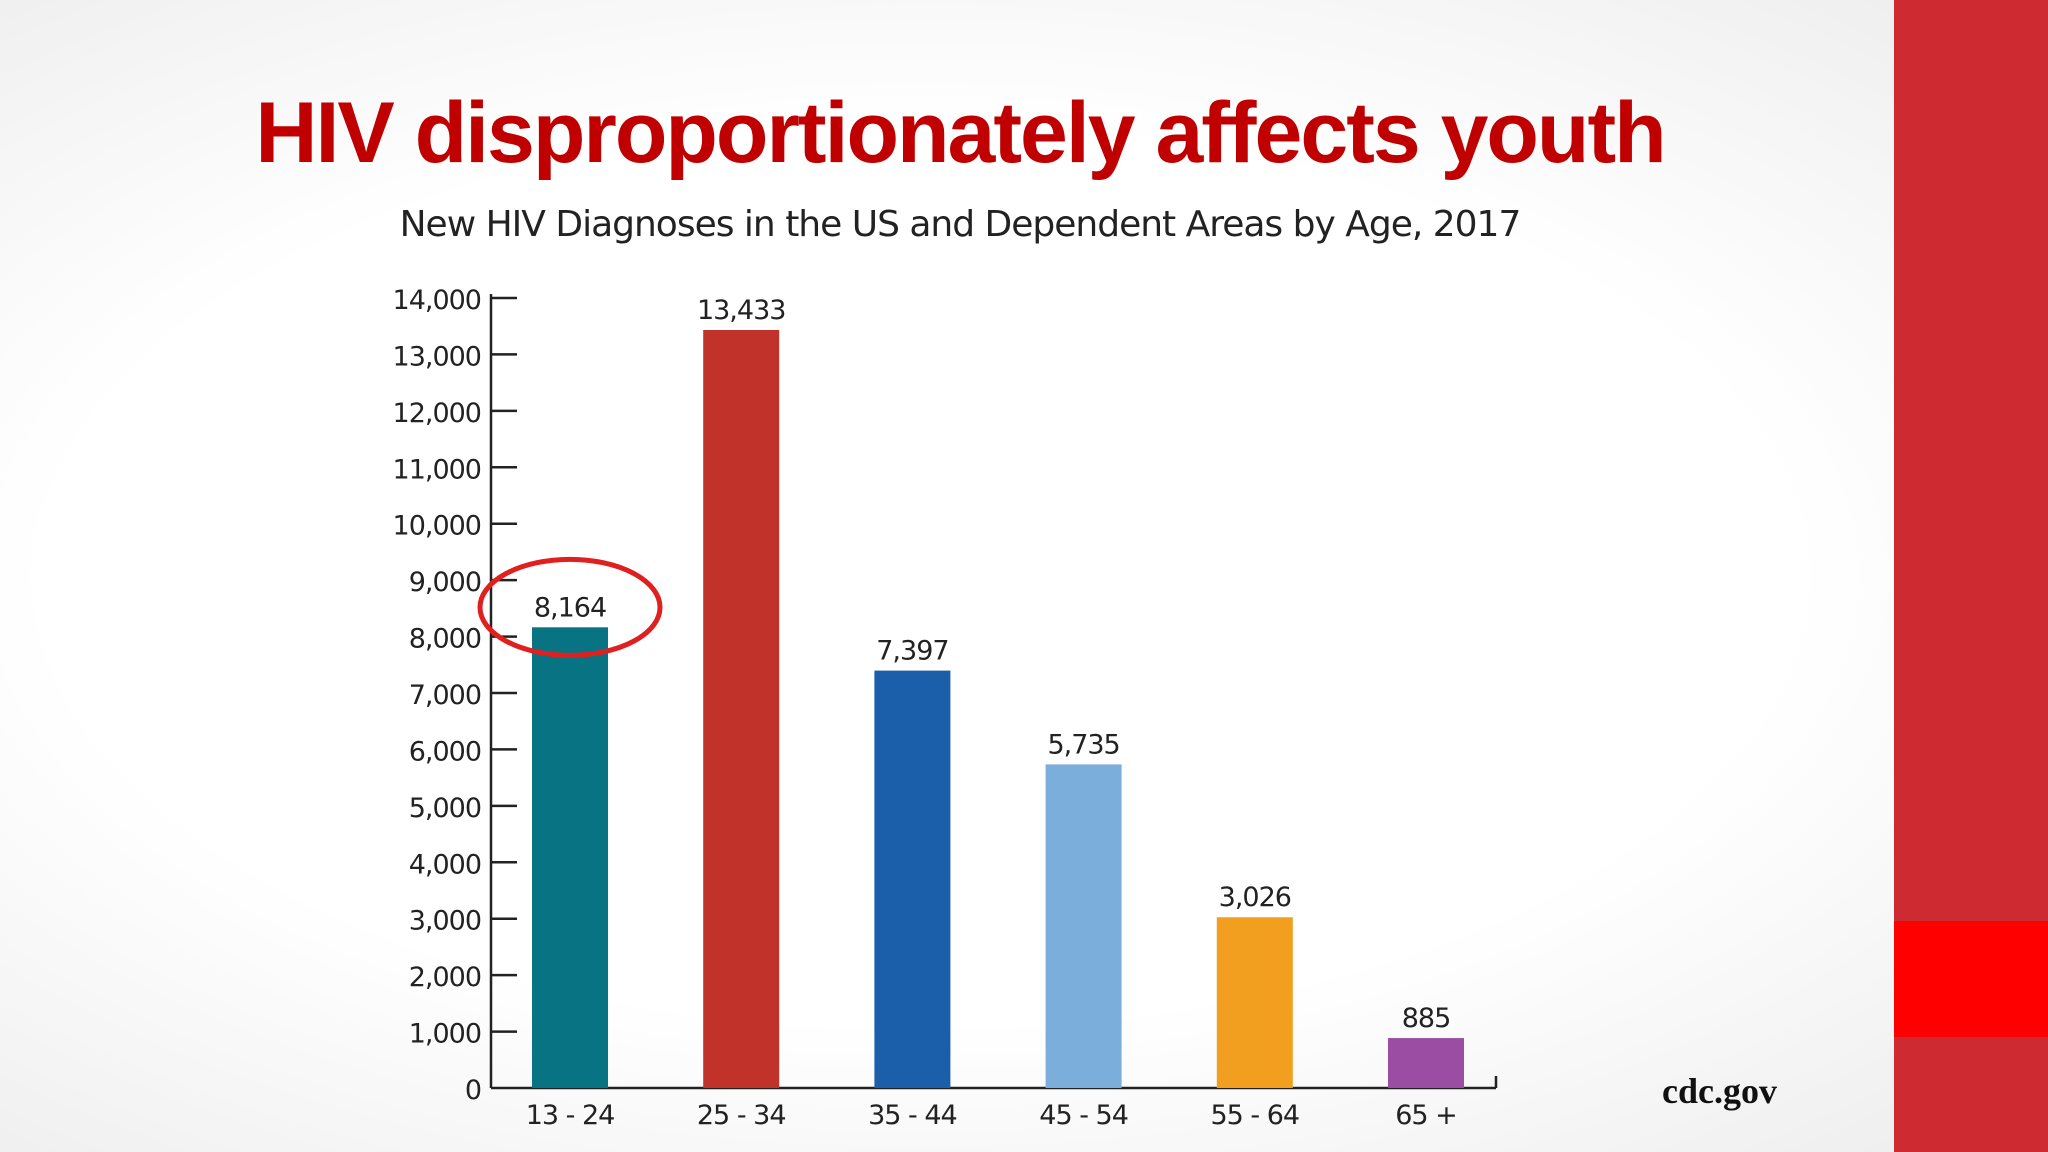 Image resolution: width=2048 pixels, height=1152 pixels. Describe the element at coordinates (445, 864) in the screenshot. I see `y-tick-label: 4,000` at that location.